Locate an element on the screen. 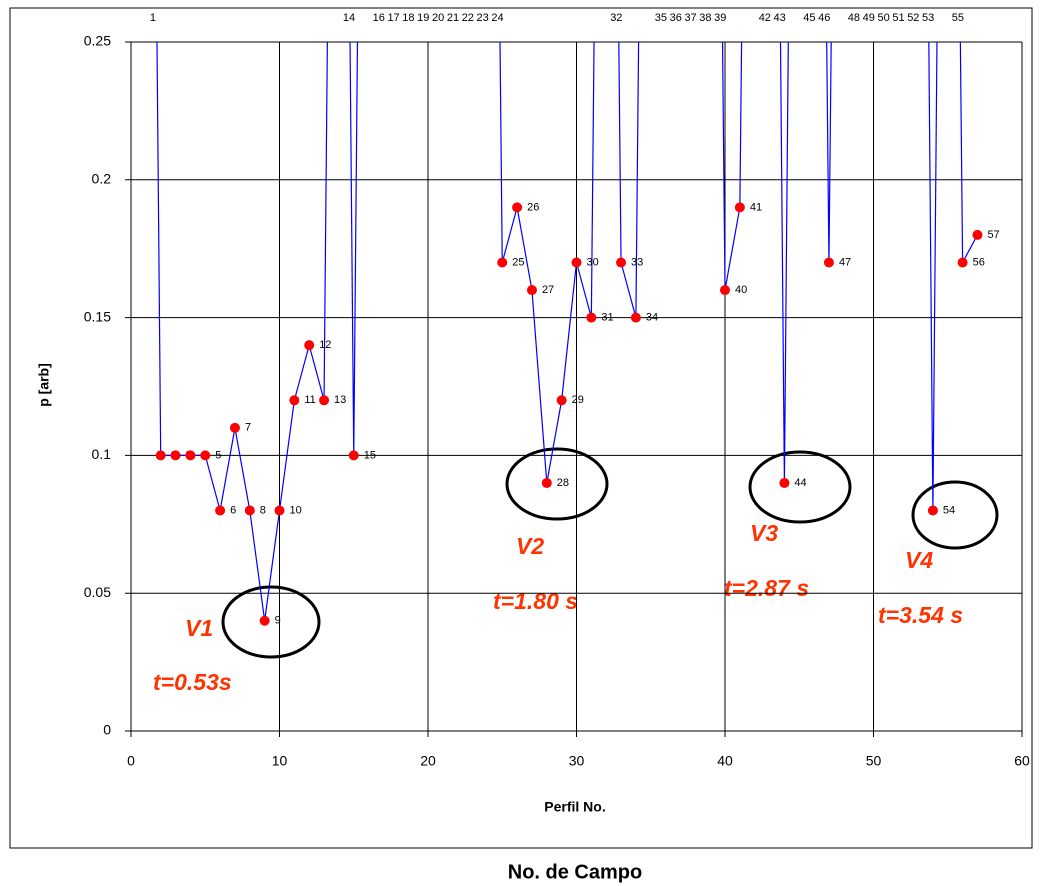  point-label: 7 is located at coordinates (248, 428).